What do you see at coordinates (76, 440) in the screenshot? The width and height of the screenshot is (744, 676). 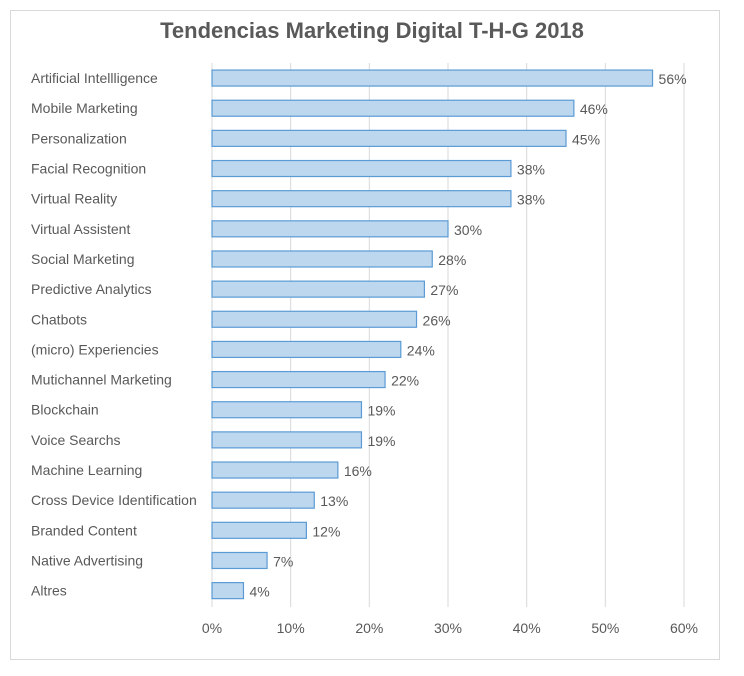 I see `category-label: Voice Searchs` at bounding box center [76, 440].